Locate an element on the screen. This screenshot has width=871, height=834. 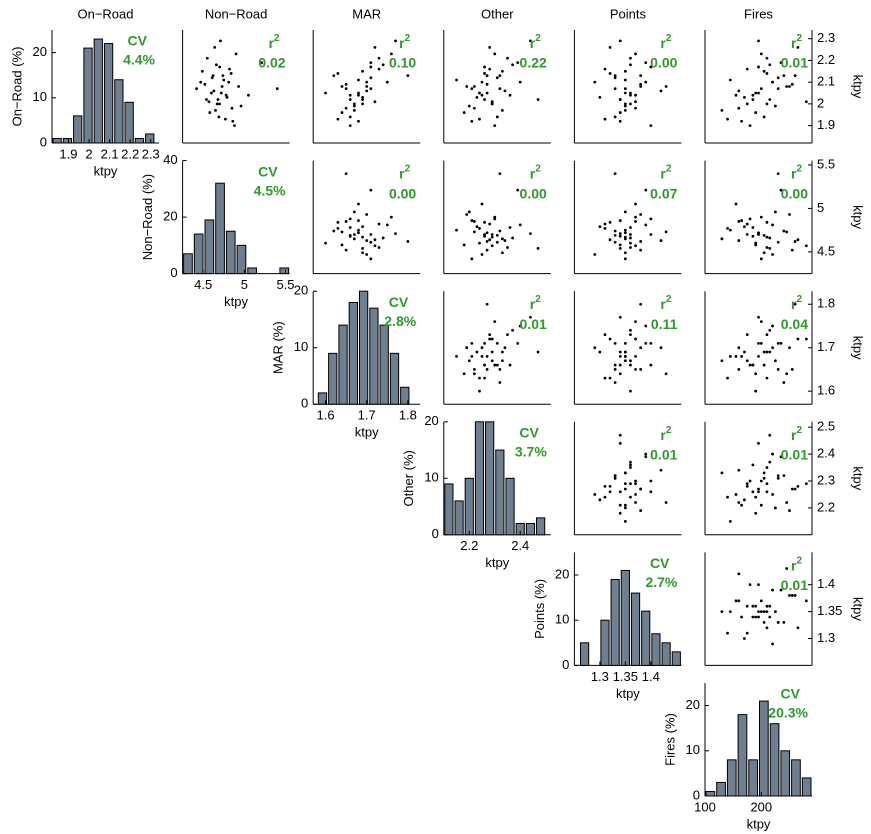
r2-value: 0.02 is located at coordinates (271, 63).